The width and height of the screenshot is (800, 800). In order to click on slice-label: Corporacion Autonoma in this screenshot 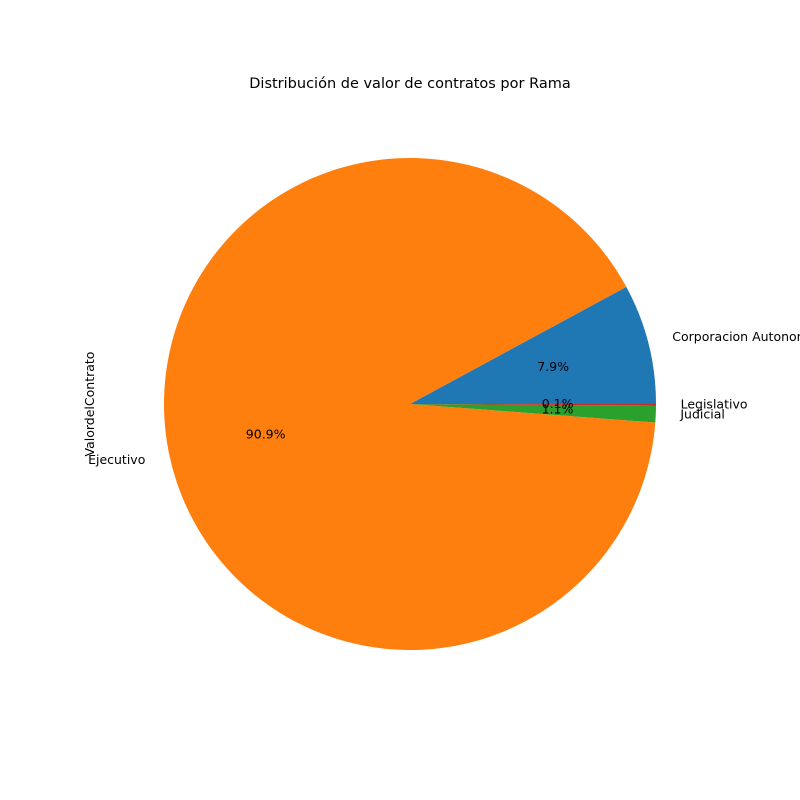, I will do `click(736, 336)`.